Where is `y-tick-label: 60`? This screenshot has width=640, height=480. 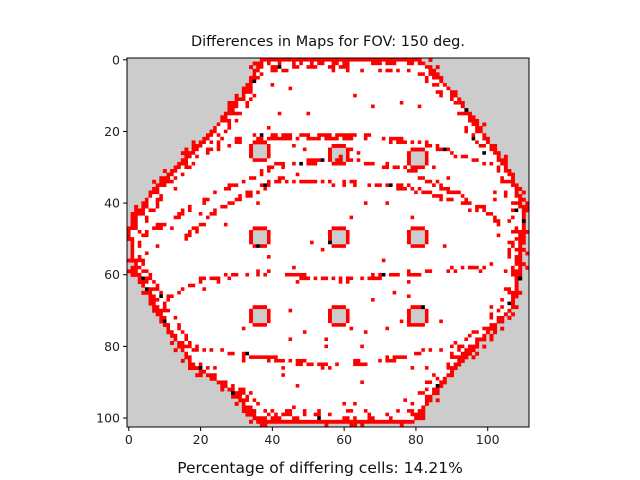 y-tick-label: 60 is located at coordinates (112, 274).